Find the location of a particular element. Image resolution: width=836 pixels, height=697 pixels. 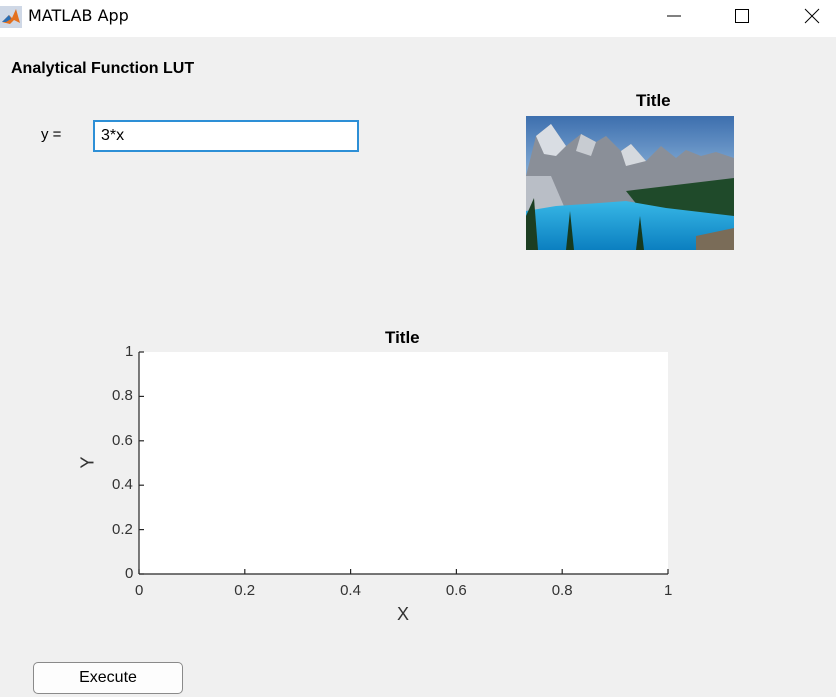

close-icon is located at coordinates (812, 16).